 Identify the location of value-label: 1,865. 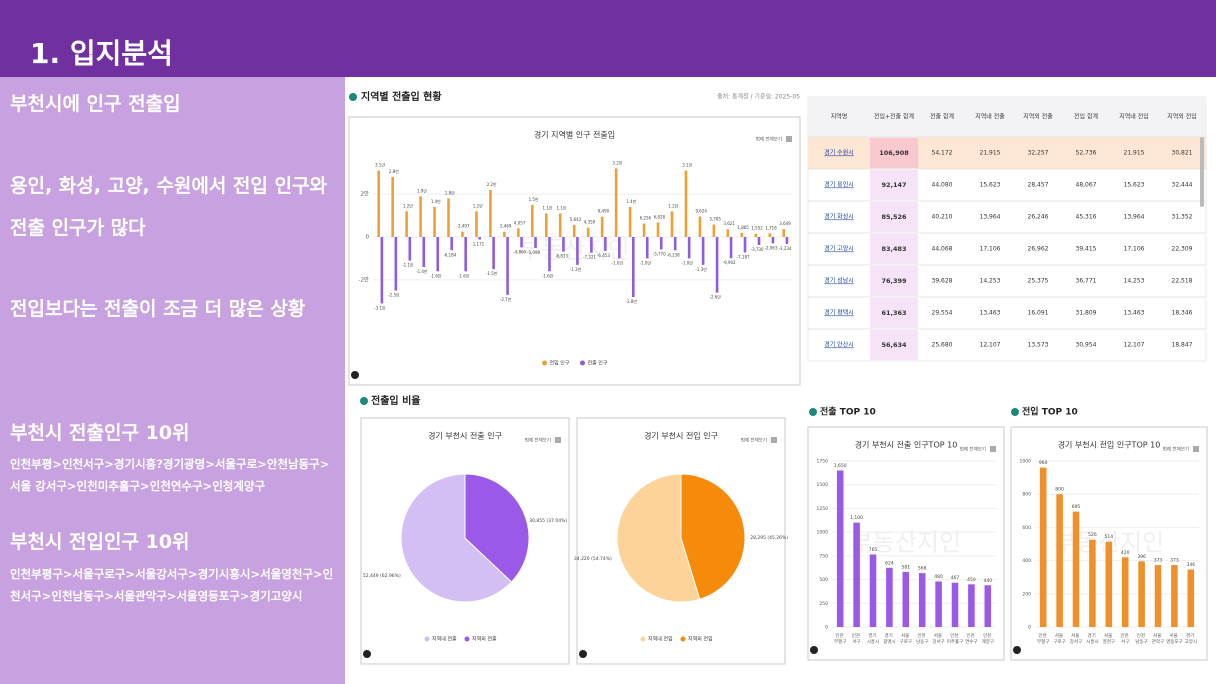
(743, 227).